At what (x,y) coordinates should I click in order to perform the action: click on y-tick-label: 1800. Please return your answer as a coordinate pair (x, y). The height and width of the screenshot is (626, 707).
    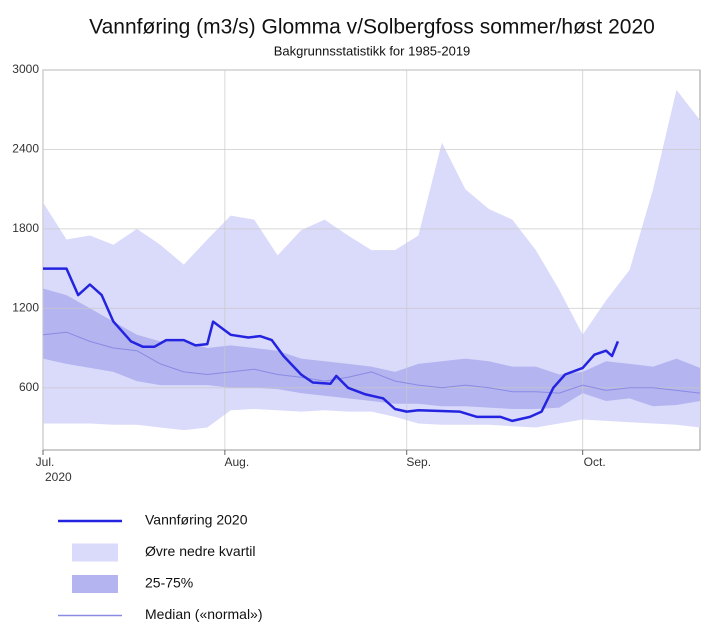
    Looking at the image, I should click on (25, 228).